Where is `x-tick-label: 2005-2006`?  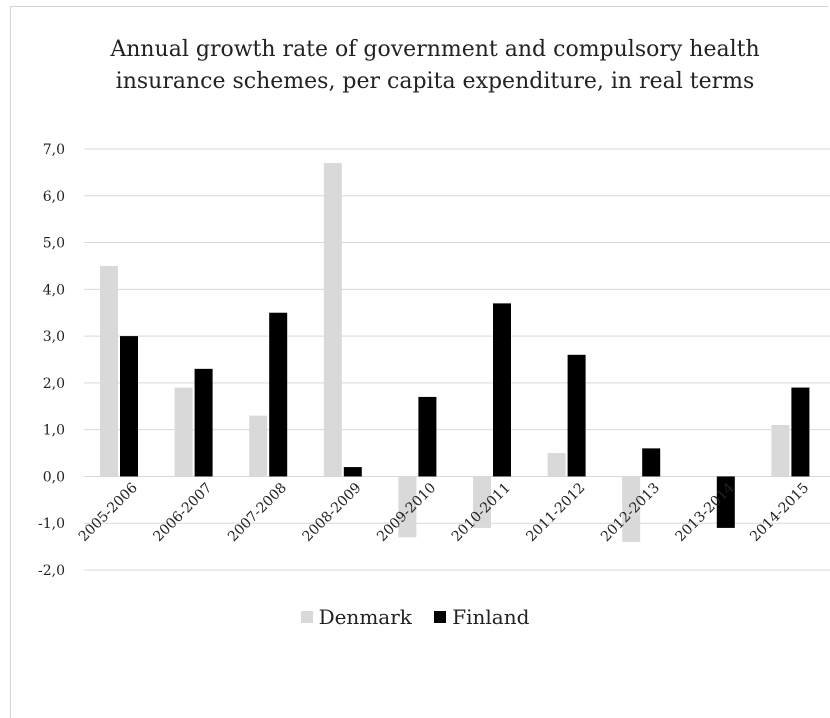
x-tick-label: 2005-2006 is located at coordinates (108, 512).